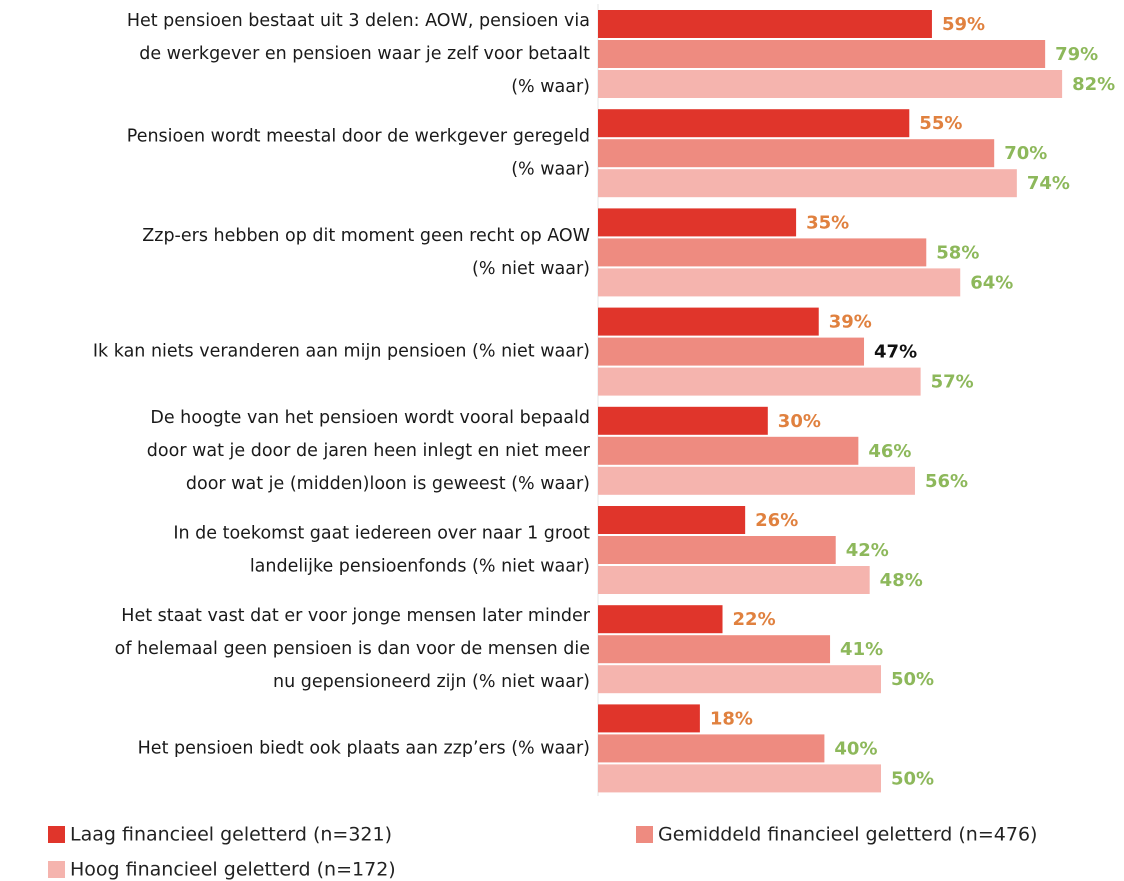 Image resolution: width=1124 pixels, height=881 pixels. Describe the element at coordinates (827, 222) in the screenshot. I see `value-label: 35%` at that location.